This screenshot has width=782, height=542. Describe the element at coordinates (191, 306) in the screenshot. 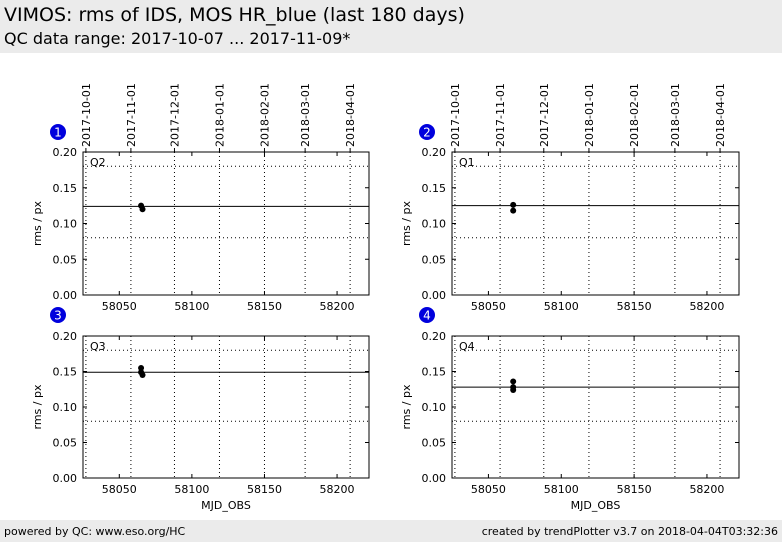

I see `panel-1-xtick-label: 58100` at that location.